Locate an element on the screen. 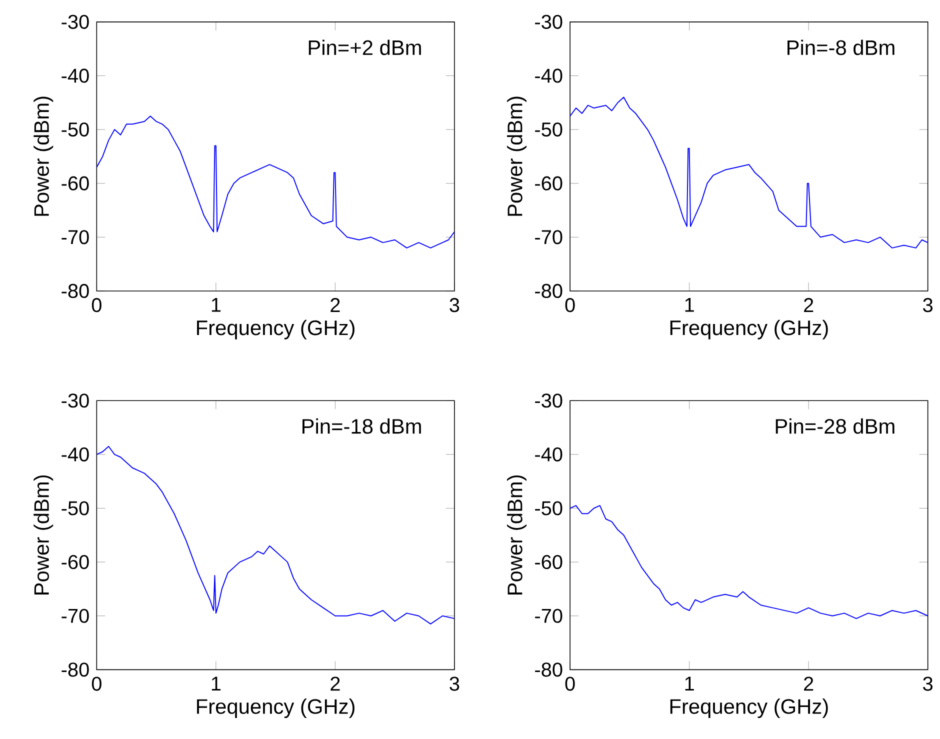 This screenshot has height=739, width=940. annotation: Pin=+2 dBm is located at coordinates (364, 47).